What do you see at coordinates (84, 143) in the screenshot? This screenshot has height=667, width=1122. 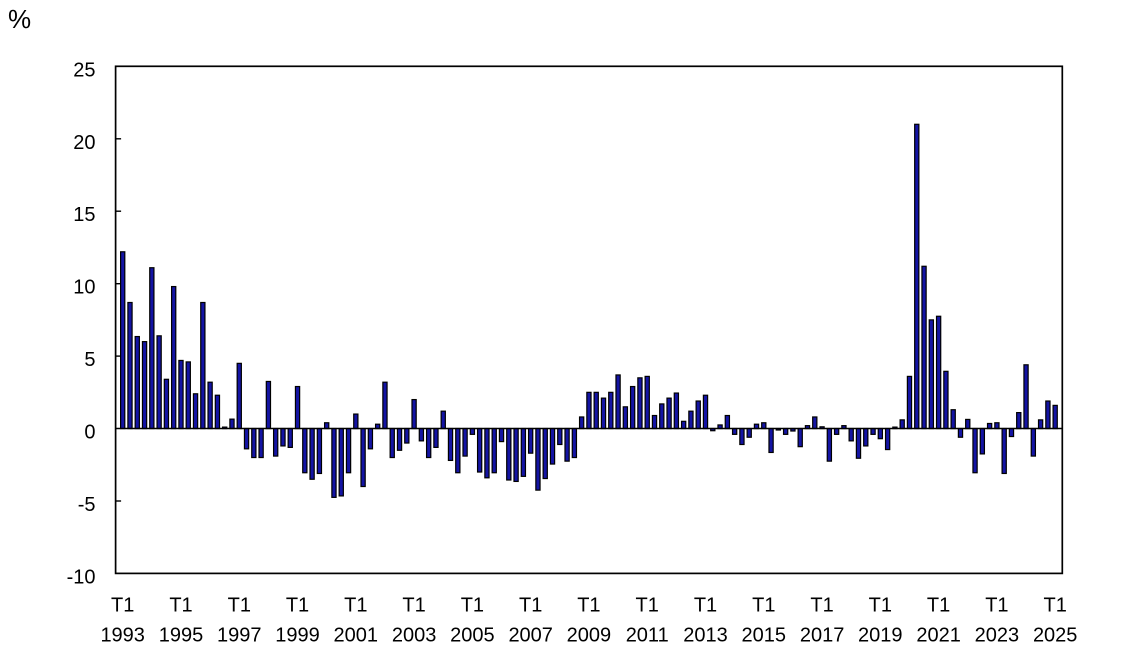 I see `svg-text: 20` at bounding box center [84, 143].